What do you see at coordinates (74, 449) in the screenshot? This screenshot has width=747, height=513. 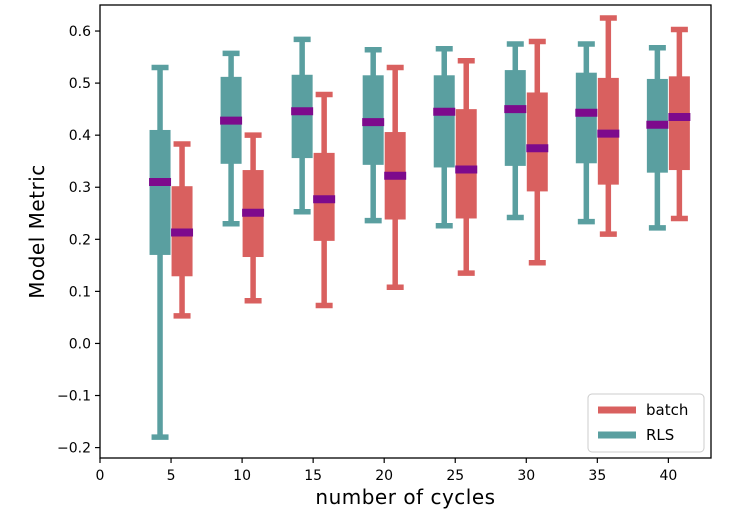 I see `y-tick-label: −0.2` at bounding box center [74, 449].